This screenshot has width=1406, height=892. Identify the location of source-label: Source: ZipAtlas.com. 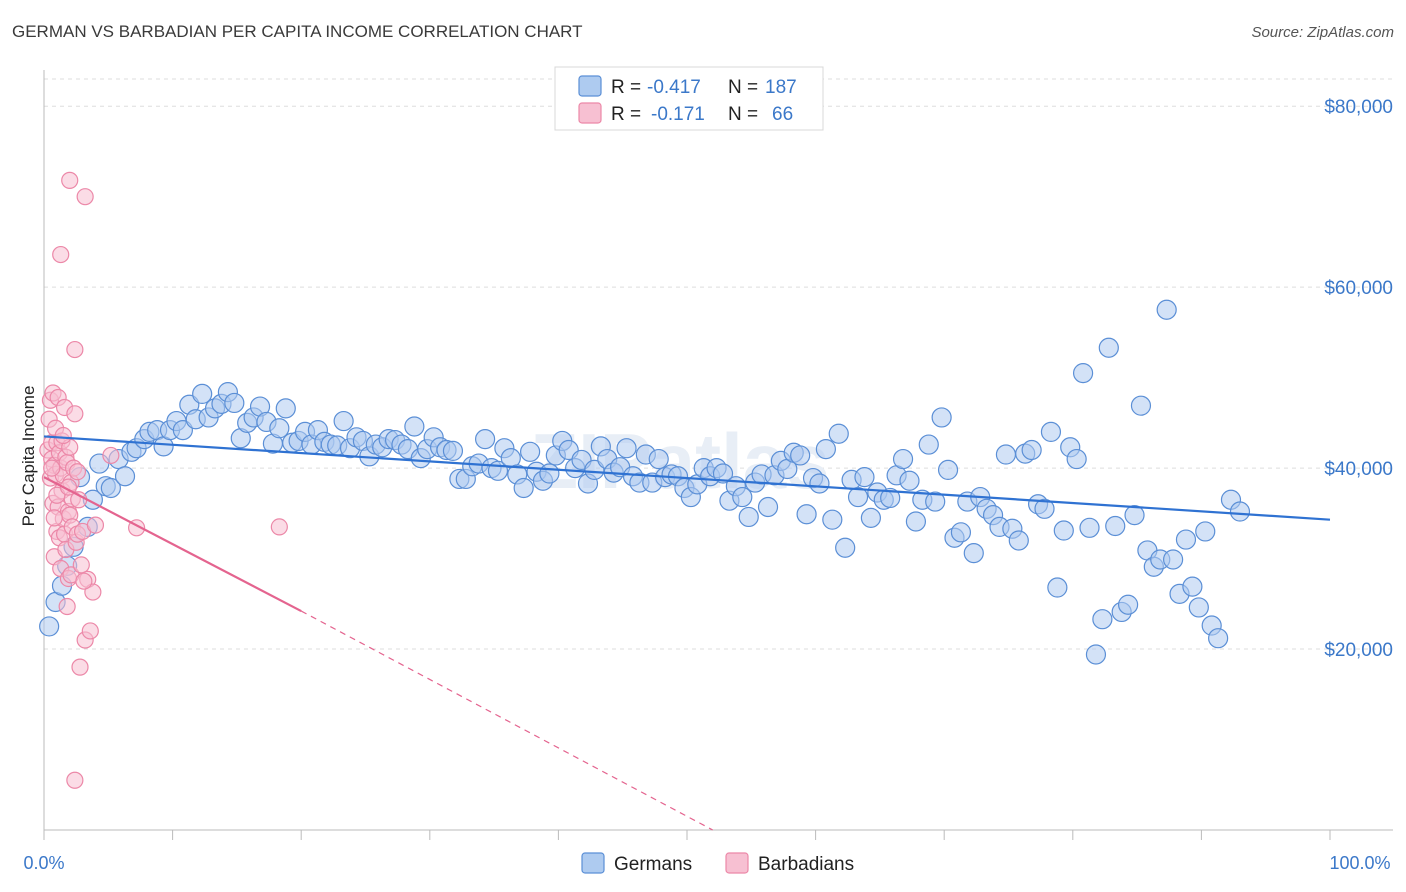
(1322, 32).